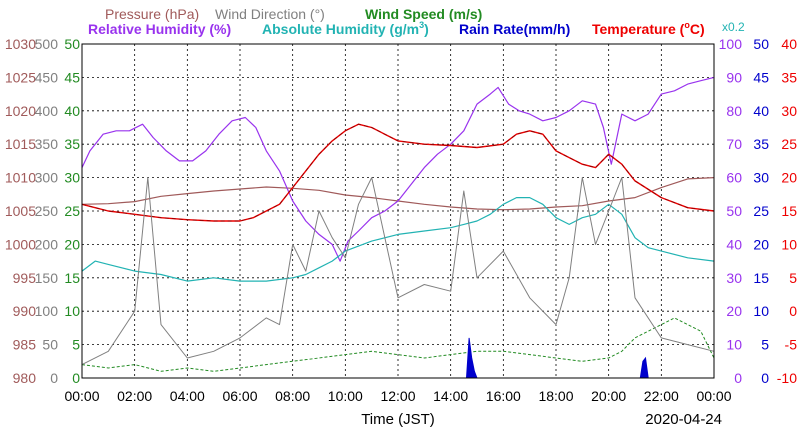 The width and height of the screenshot is (800, 434). Describe the element at coordinates (761, 244) in the screenshot. I see `tick-label-rain-rate: 20` at that location.